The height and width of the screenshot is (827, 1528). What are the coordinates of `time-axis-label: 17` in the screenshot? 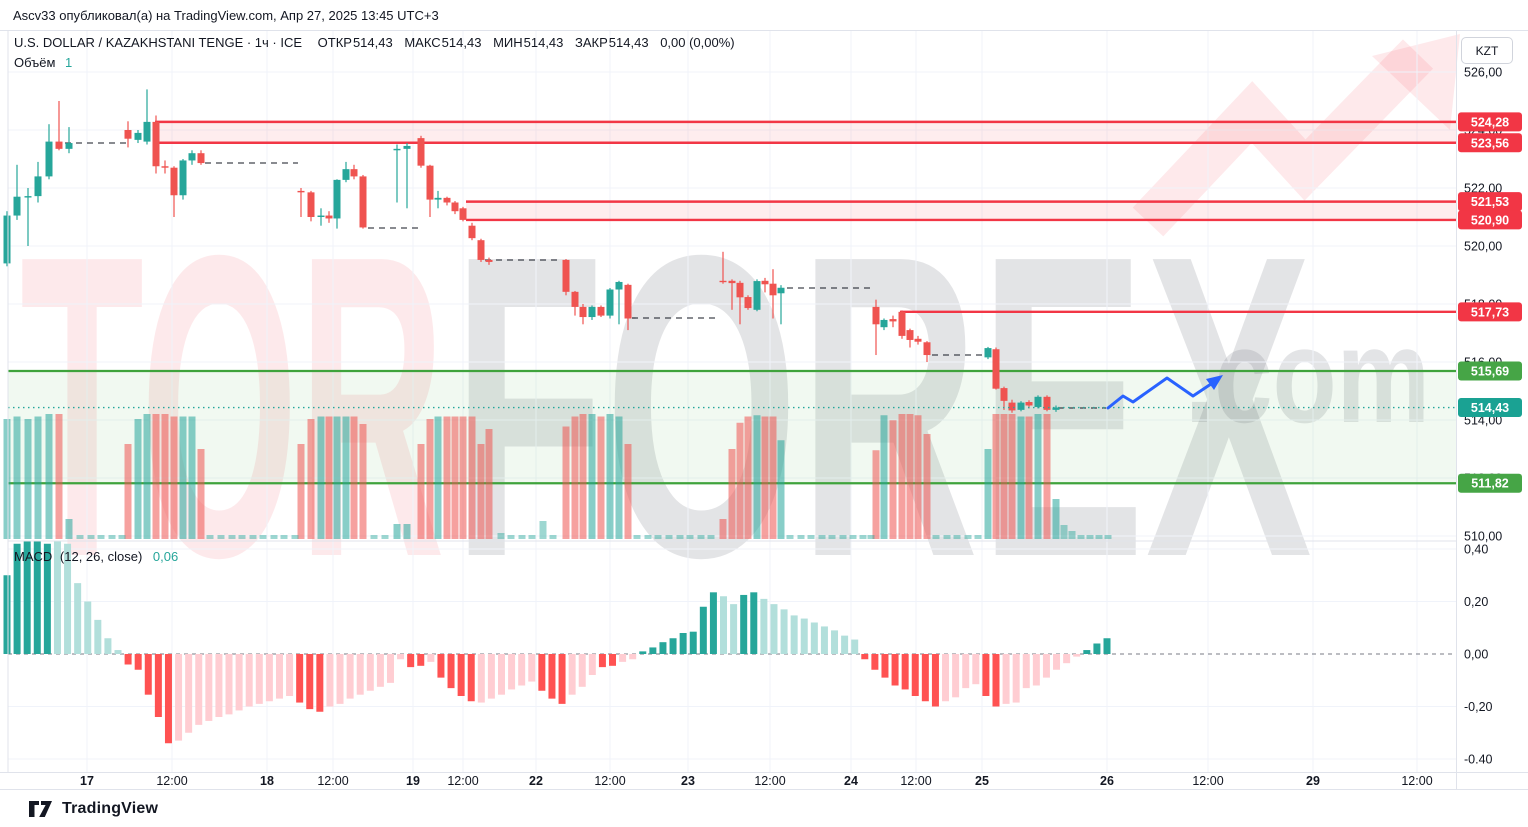 It's located at (87, 781).